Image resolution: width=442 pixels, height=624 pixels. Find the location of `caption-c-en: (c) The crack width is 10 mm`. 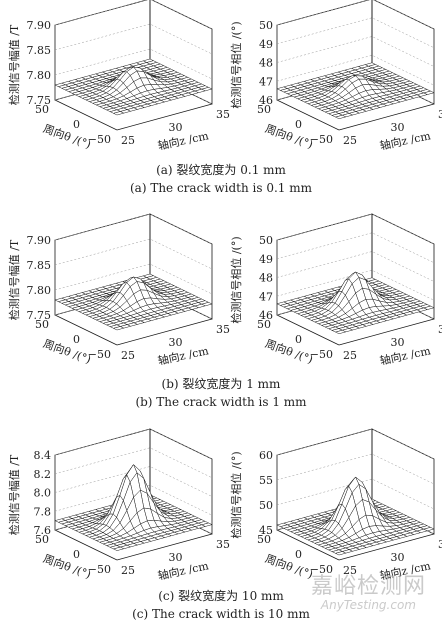

caption-c-en: (c) The crack width is 10 mm is located at coordinates (221, 614).